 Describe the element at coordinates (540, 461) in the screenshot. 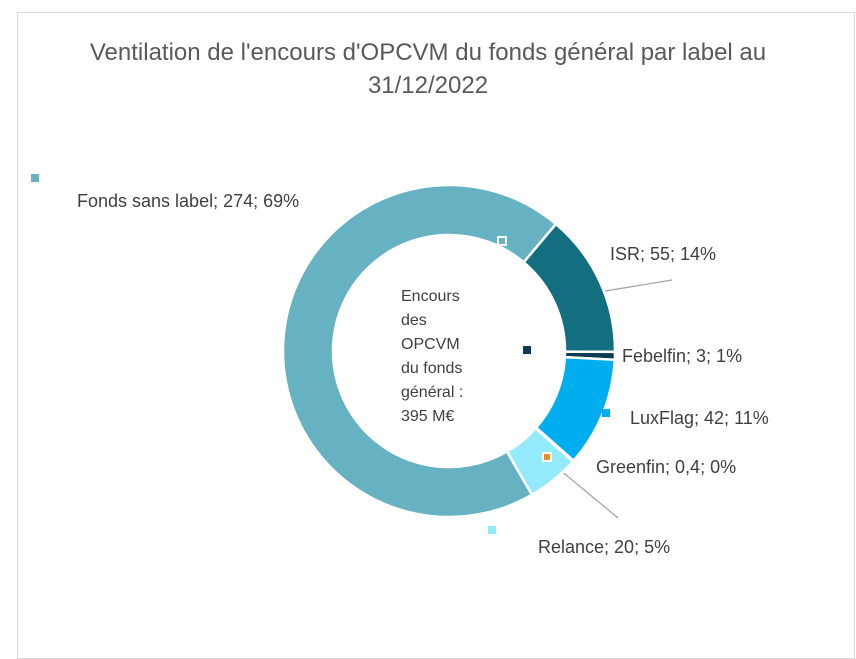

I see `donut-segment` at that location.